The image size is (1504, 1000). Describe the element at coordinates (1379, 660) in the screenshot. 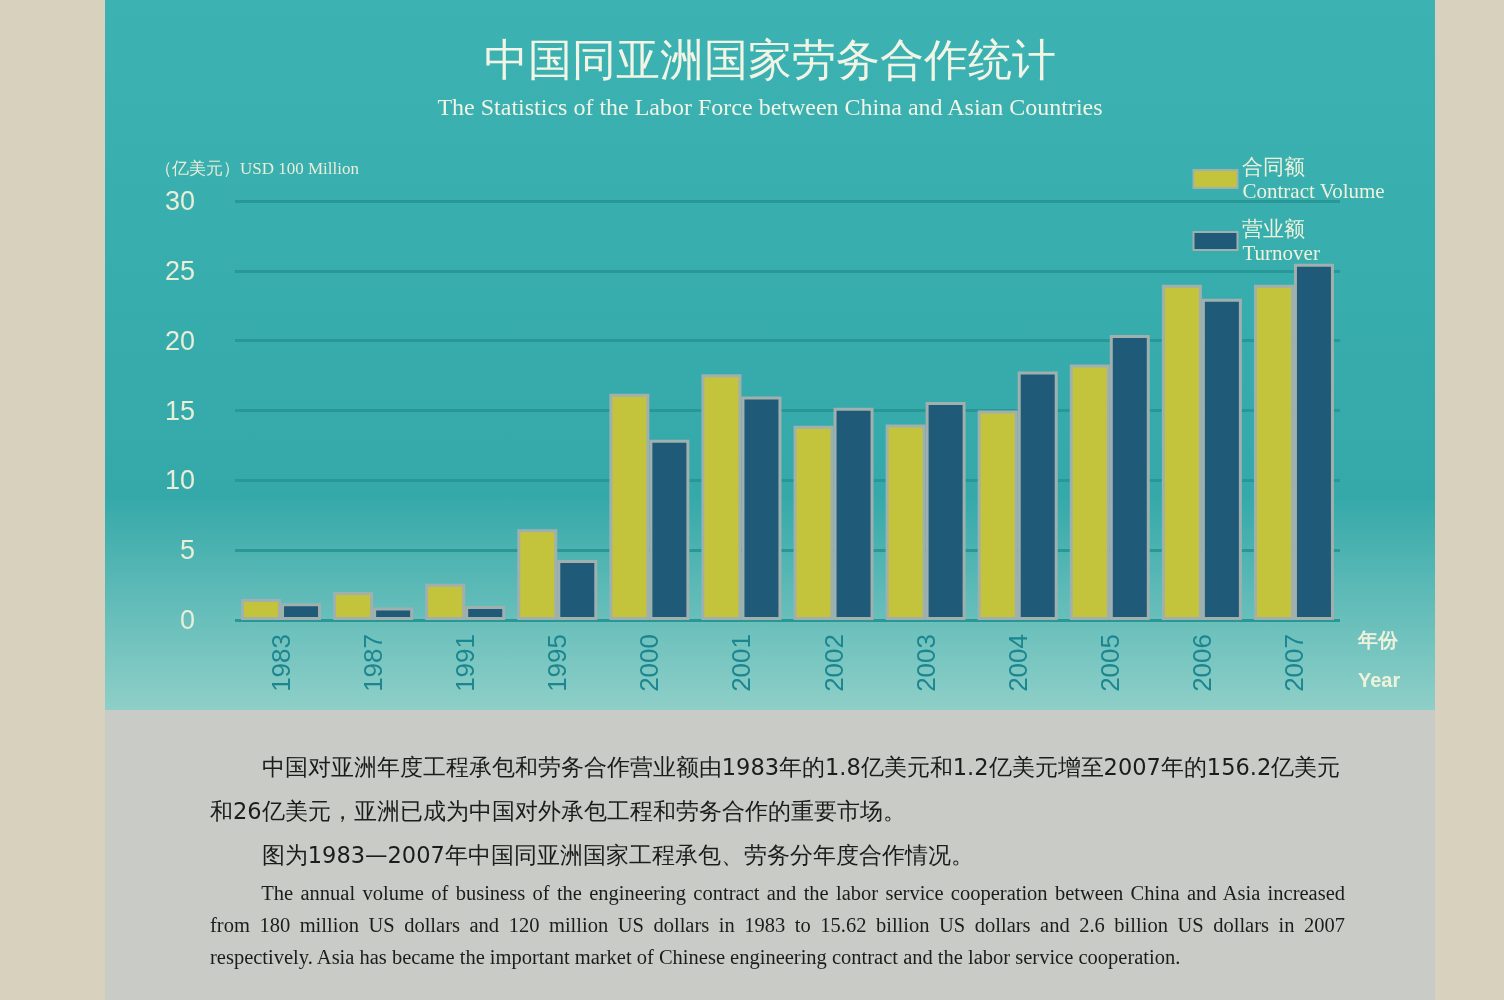

I see `x-axis-title: 年份 Year` at that location.